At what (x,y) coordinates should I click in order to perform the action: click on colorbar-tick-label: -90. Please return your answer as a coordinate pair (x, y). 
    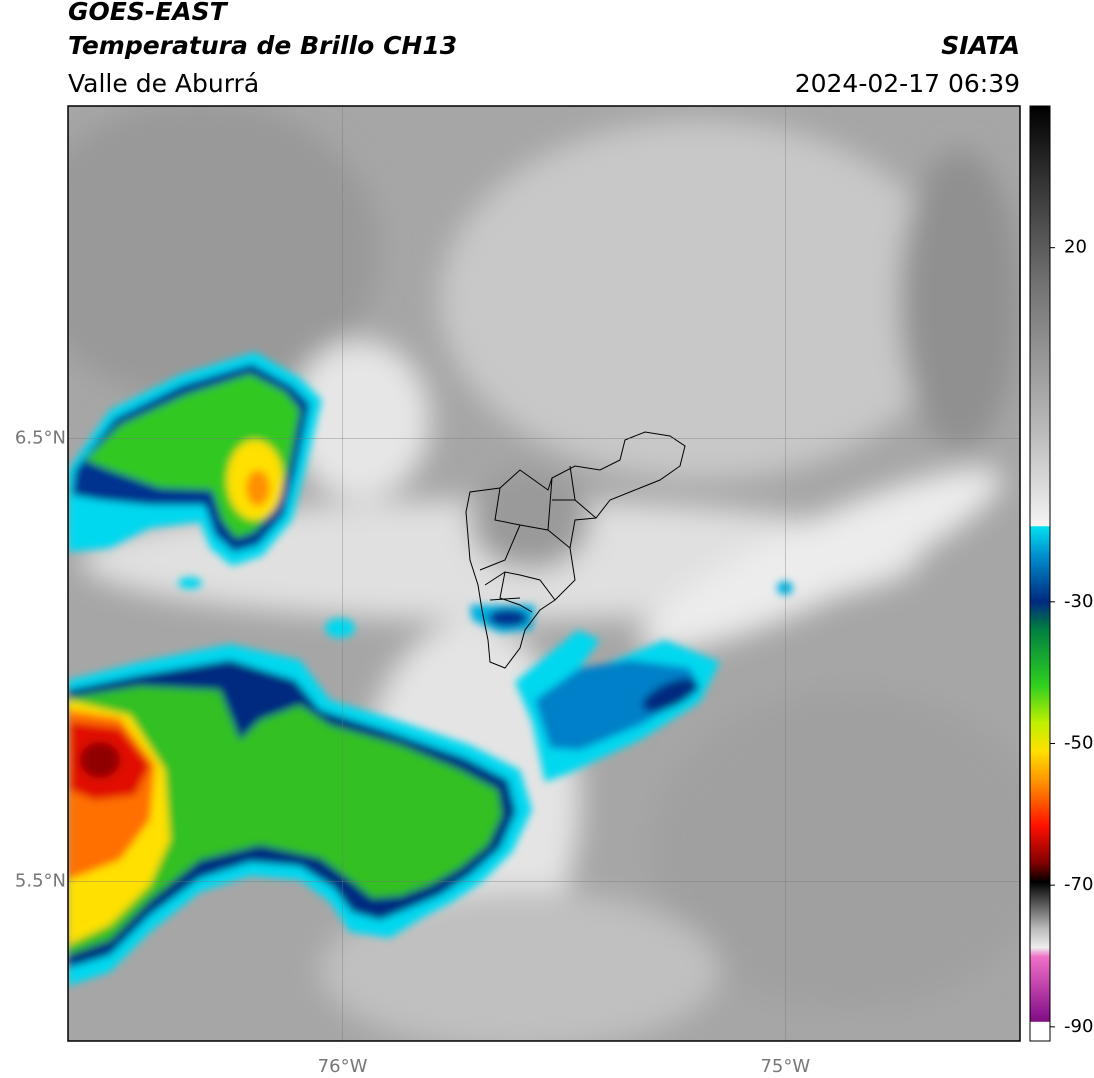
    Looking at the image, I should click on (1078, 1026).